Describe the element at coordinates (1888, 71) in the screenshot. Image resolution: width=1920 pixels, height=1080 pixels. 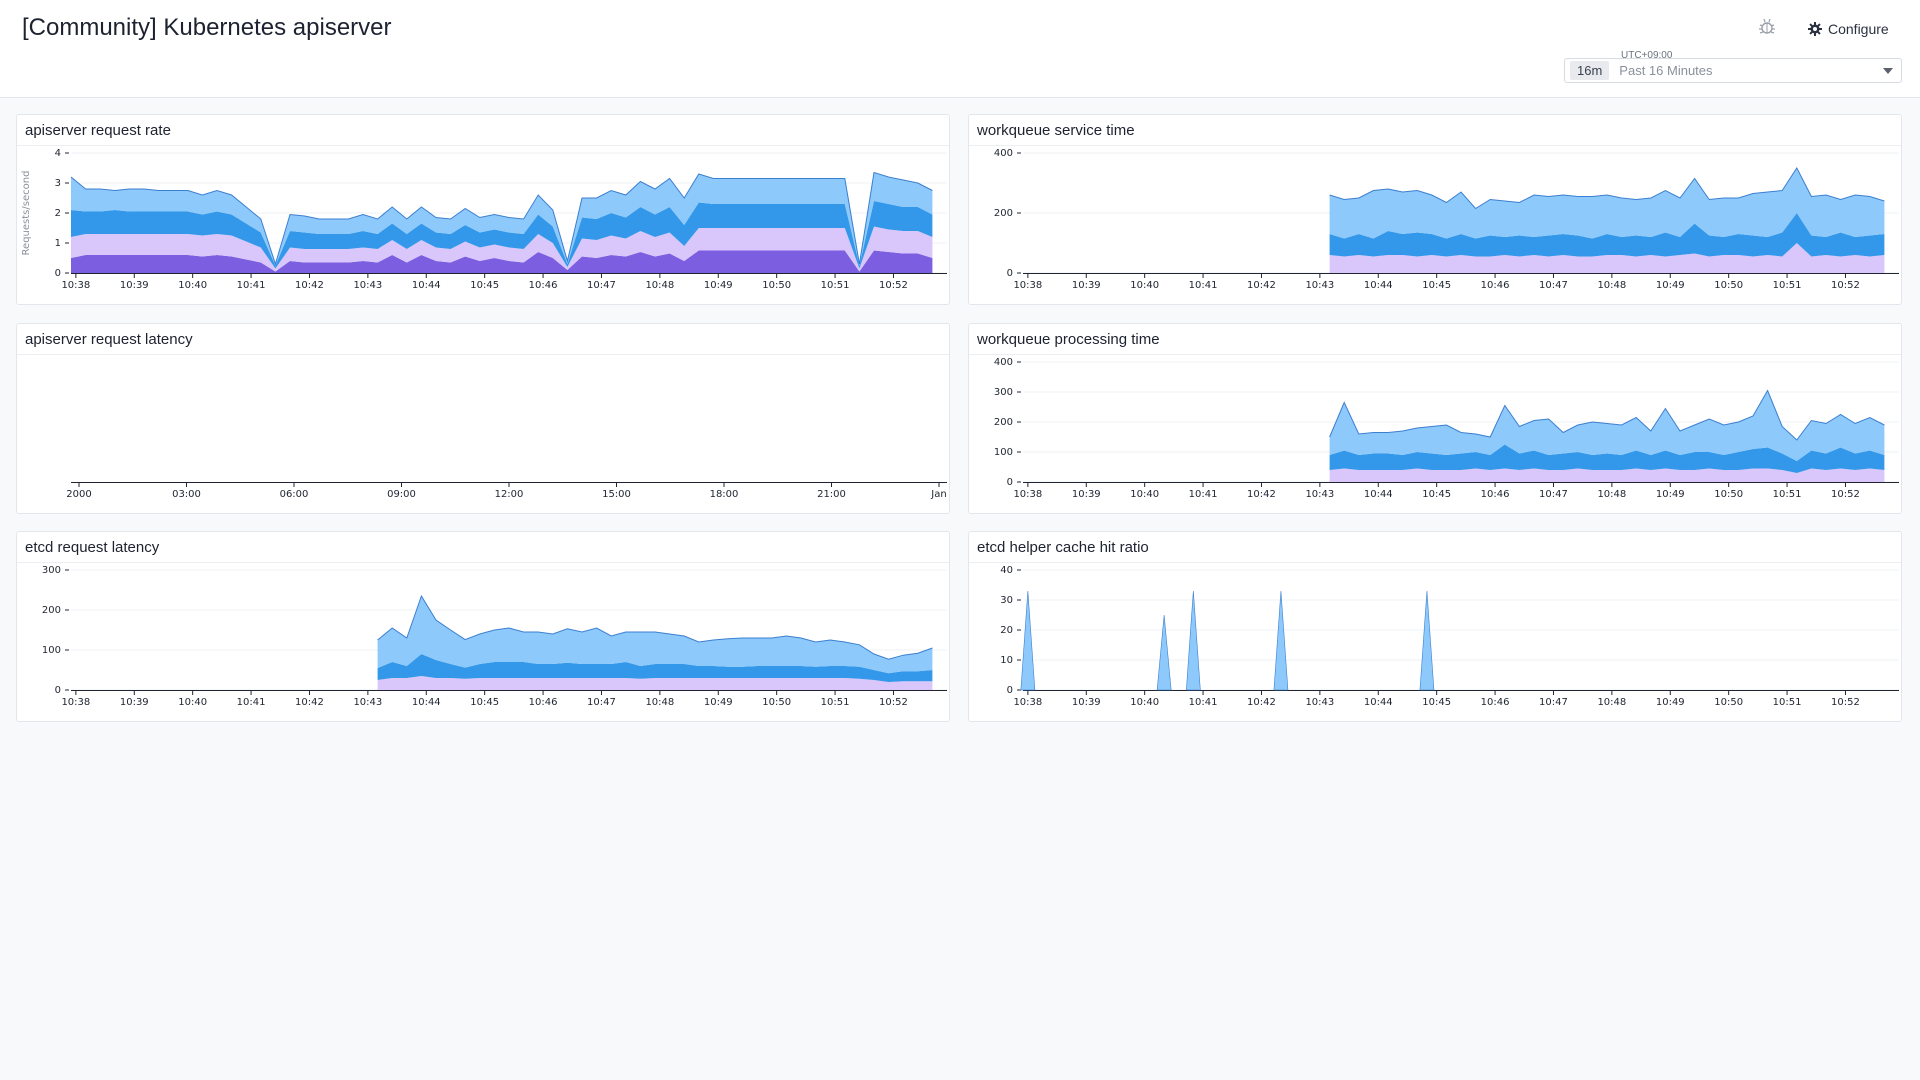
I see `chevron-down-icon` at that location.